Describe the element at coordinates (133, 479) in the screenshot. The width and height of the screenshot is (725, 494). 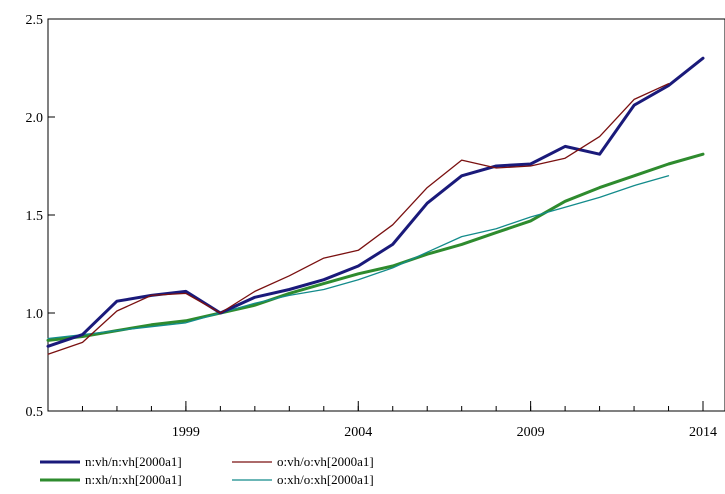
I see `legend-label-2: n:xh/n:xh[2000a1]` at that location.